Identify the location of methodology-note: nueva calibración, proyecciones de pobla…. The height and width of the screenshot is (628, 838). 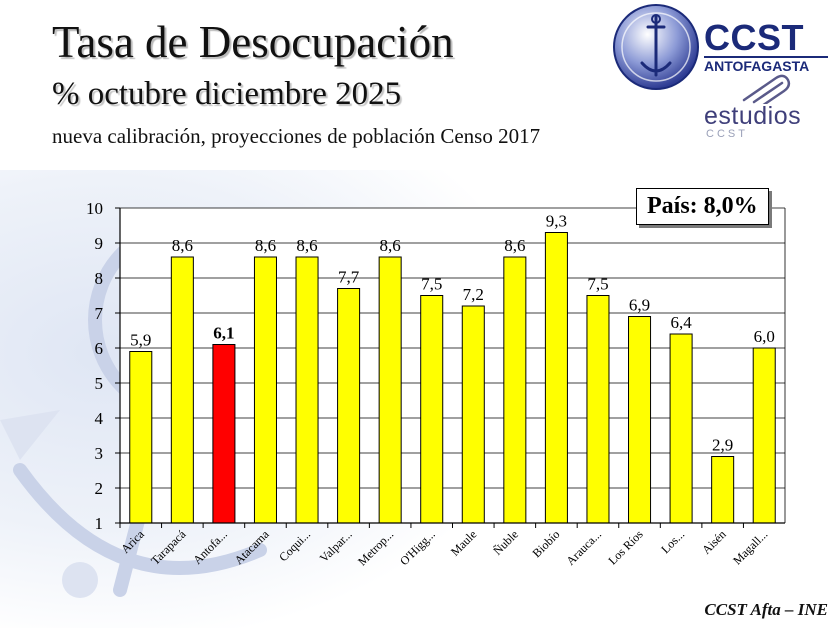
(296, 136).